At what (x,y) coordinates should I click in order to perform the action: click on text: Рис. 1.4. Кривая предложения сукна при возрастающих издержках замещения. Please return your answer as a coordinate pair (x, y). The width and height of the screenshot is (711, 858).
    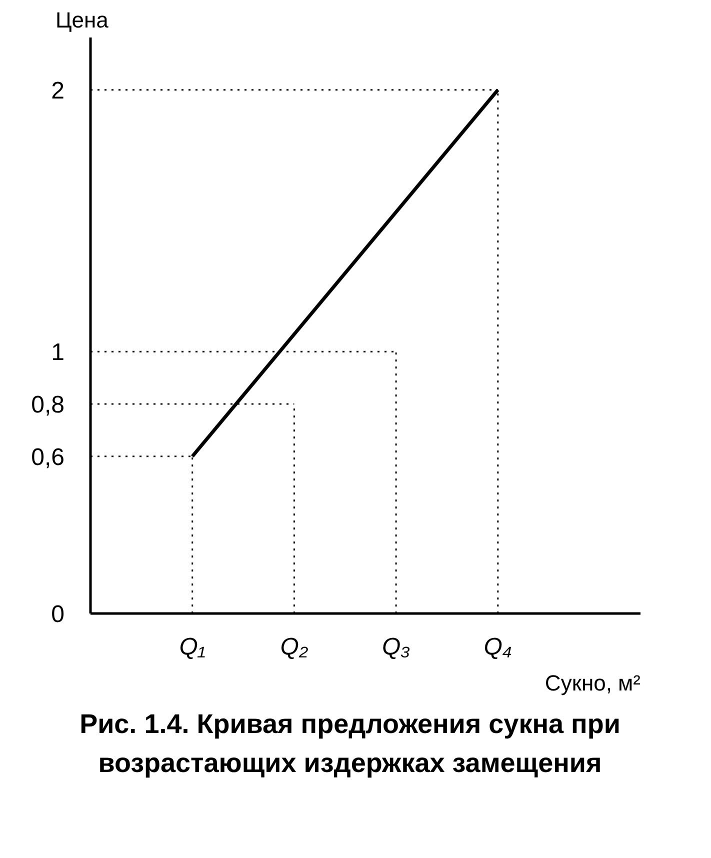
    Looking at the image, I should click on (350, 744).